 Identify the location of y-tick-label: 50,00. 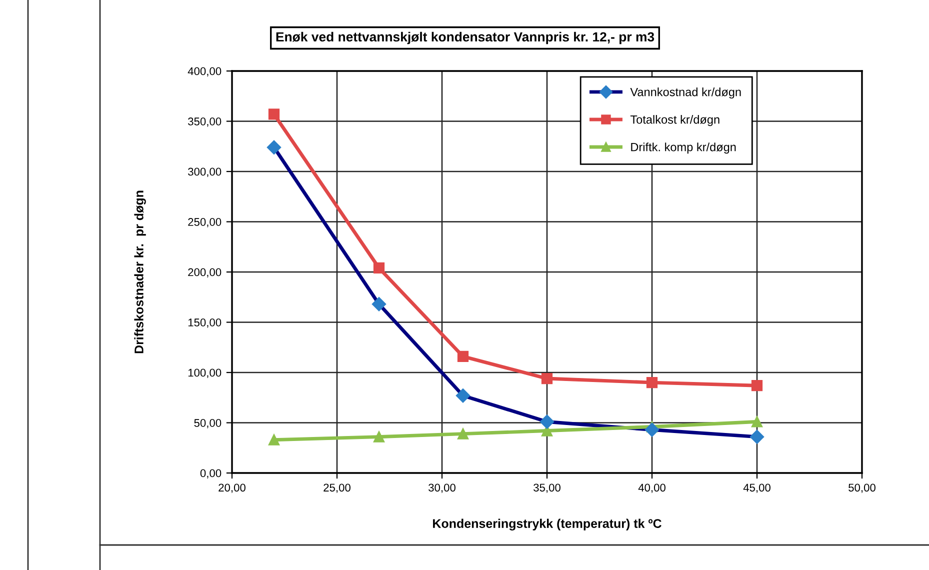
(208, 423).